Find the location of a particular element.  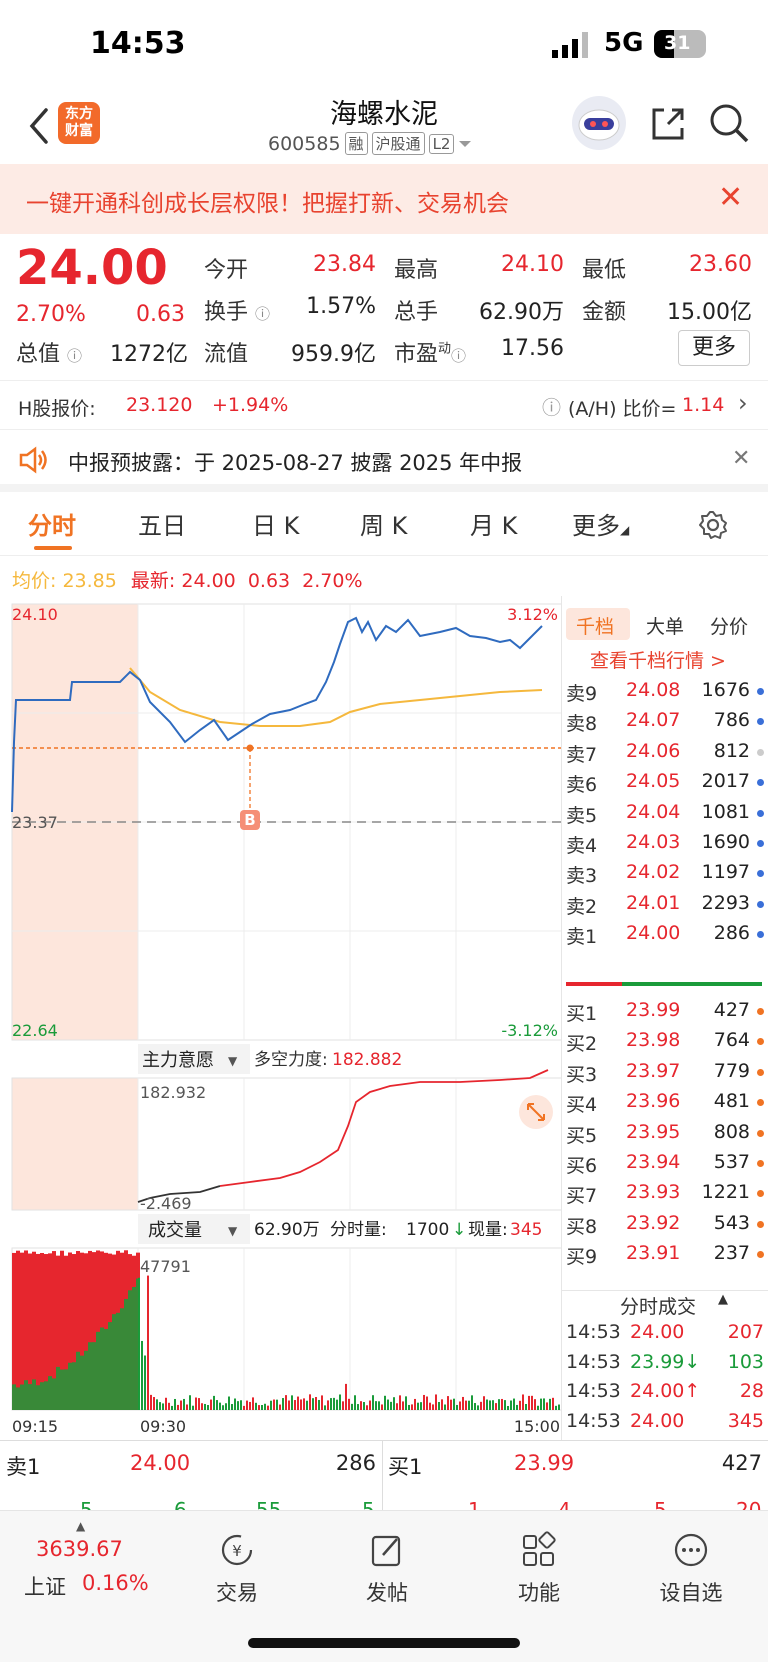

h-share-row: H股报价: 23.120 +1.94% ⓘ (A/H) 比价= 1.14 › is located at coordinates (384, 405).